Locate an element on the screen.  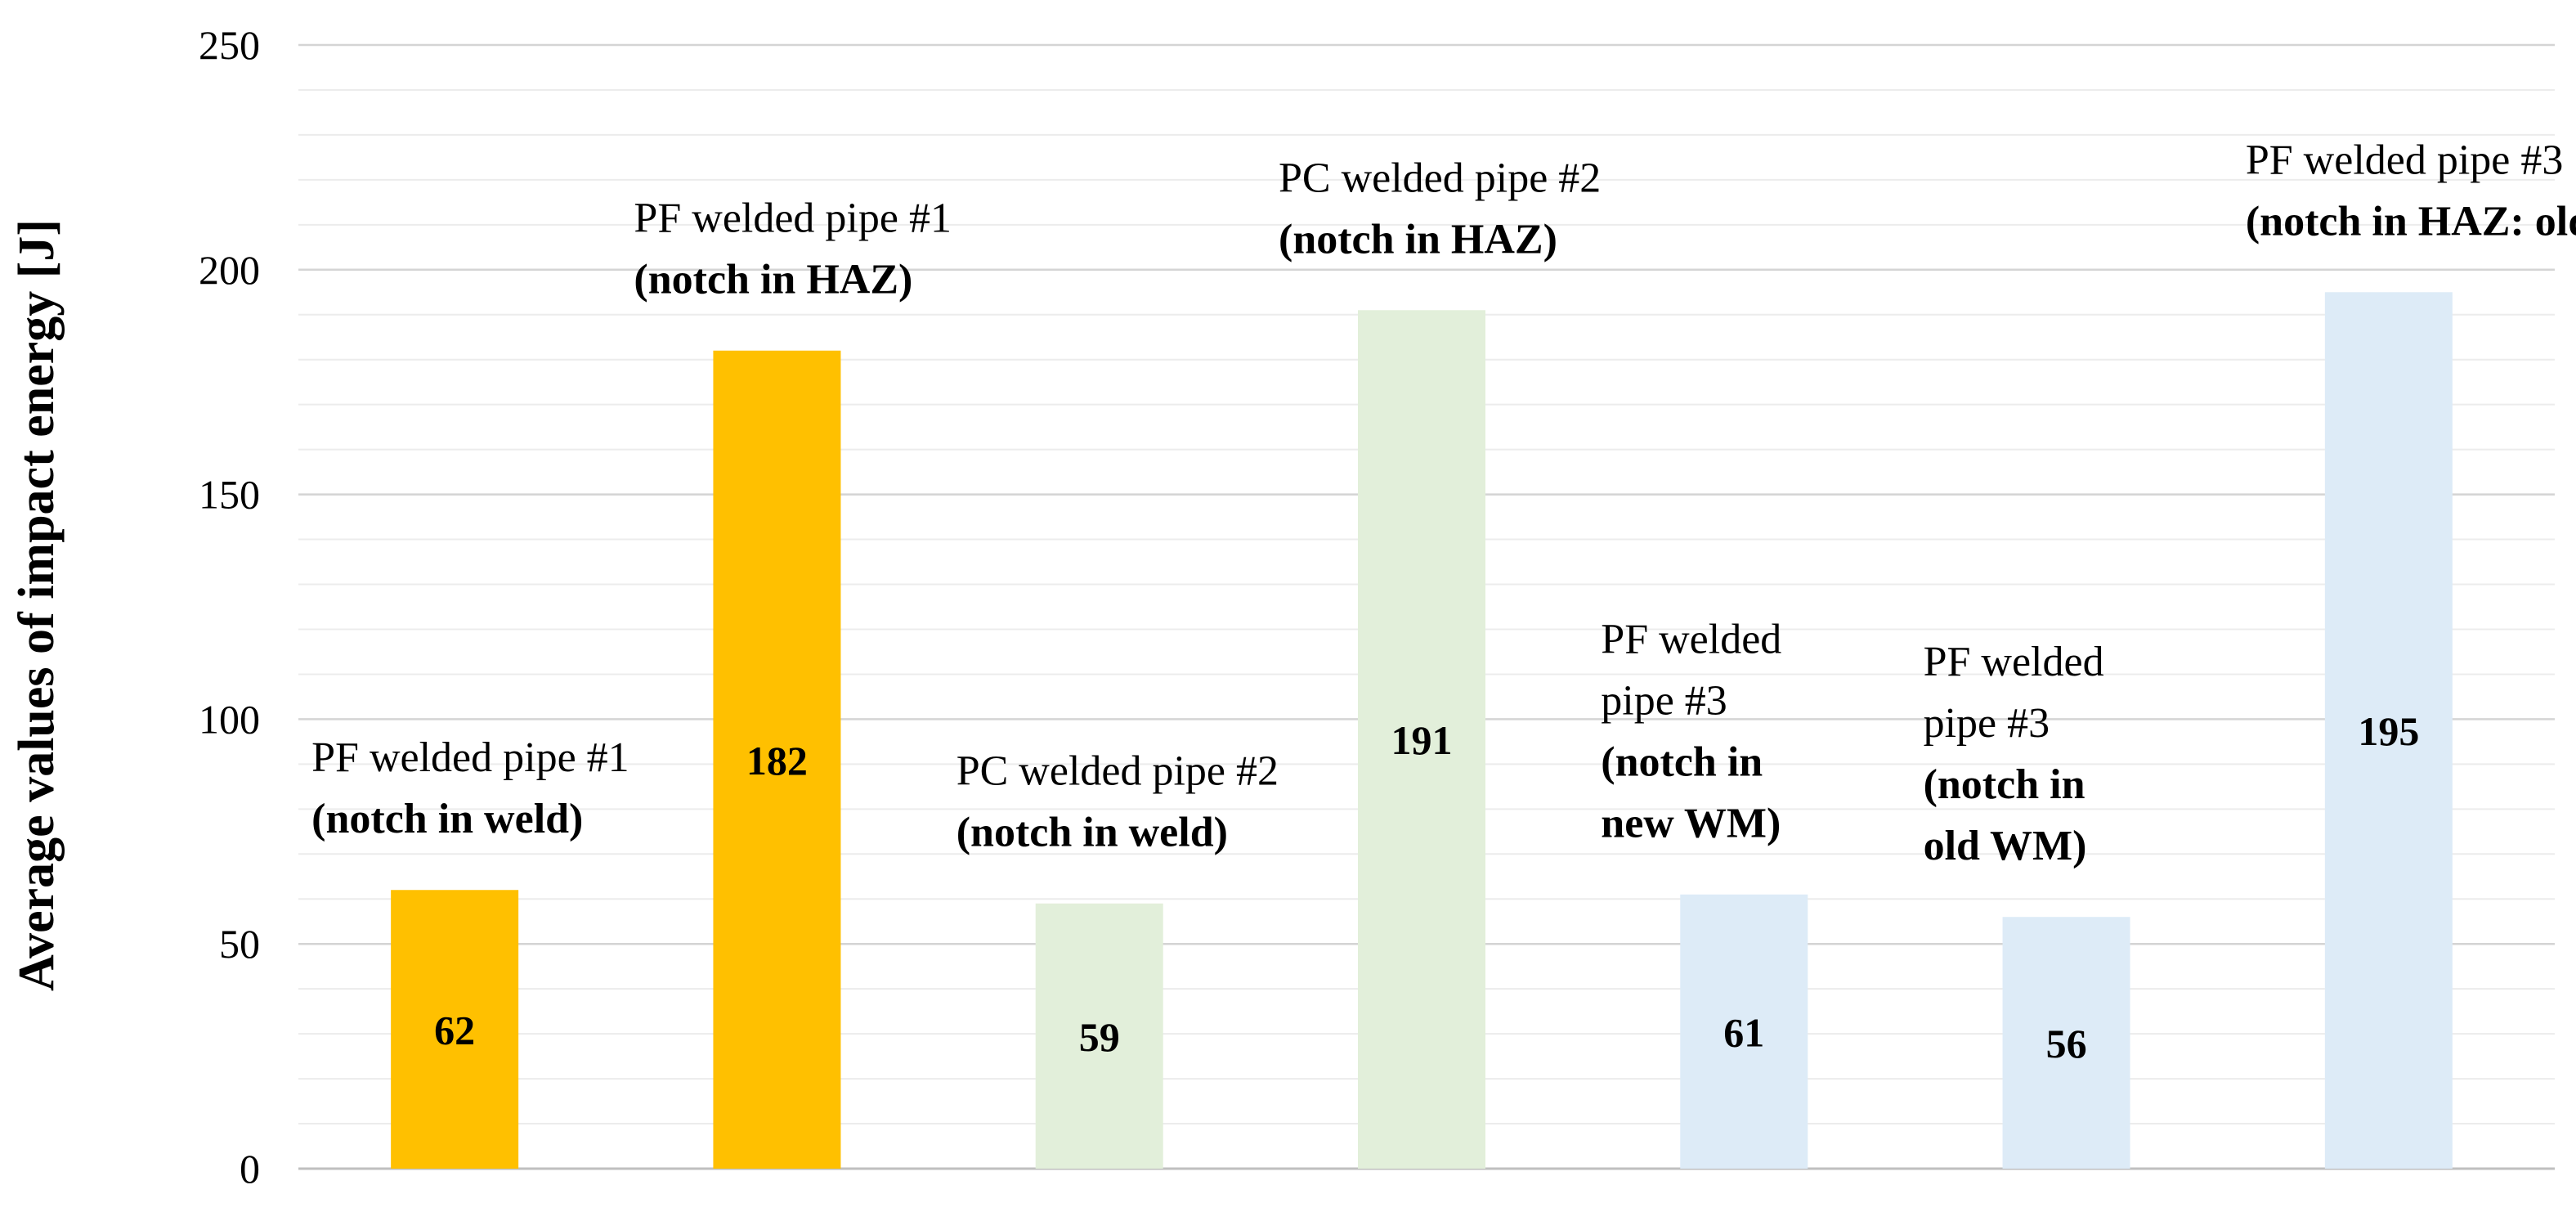
bar-annotation-title: PF welded pipe #3 is located at coordinates (2405, 160).